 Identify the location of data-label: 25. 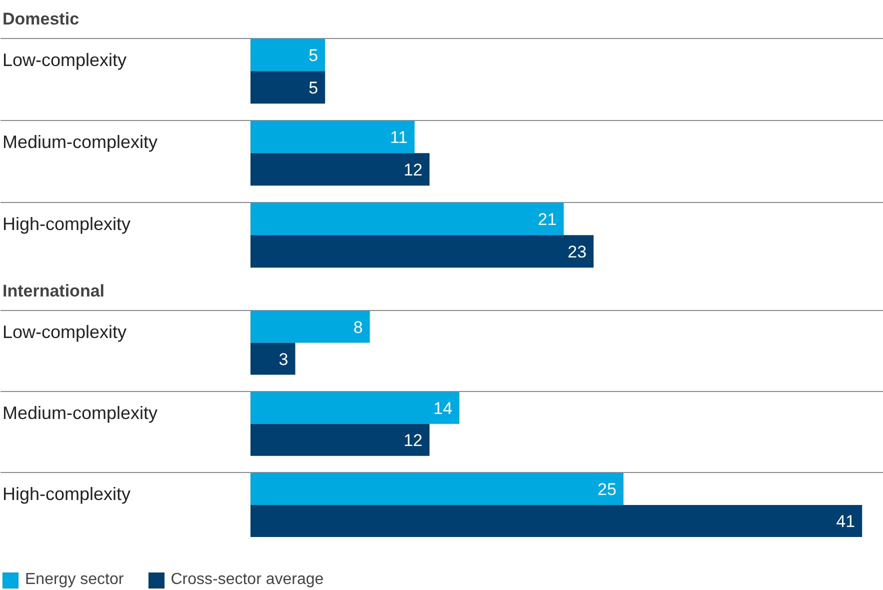
(607, 489).